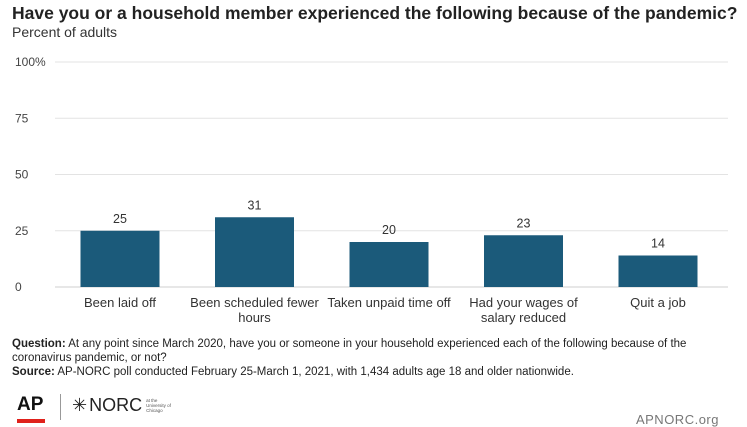 This screenshot has width=747, height=427. I want to click on norc-star-icon: ✳, so click(80, 405).